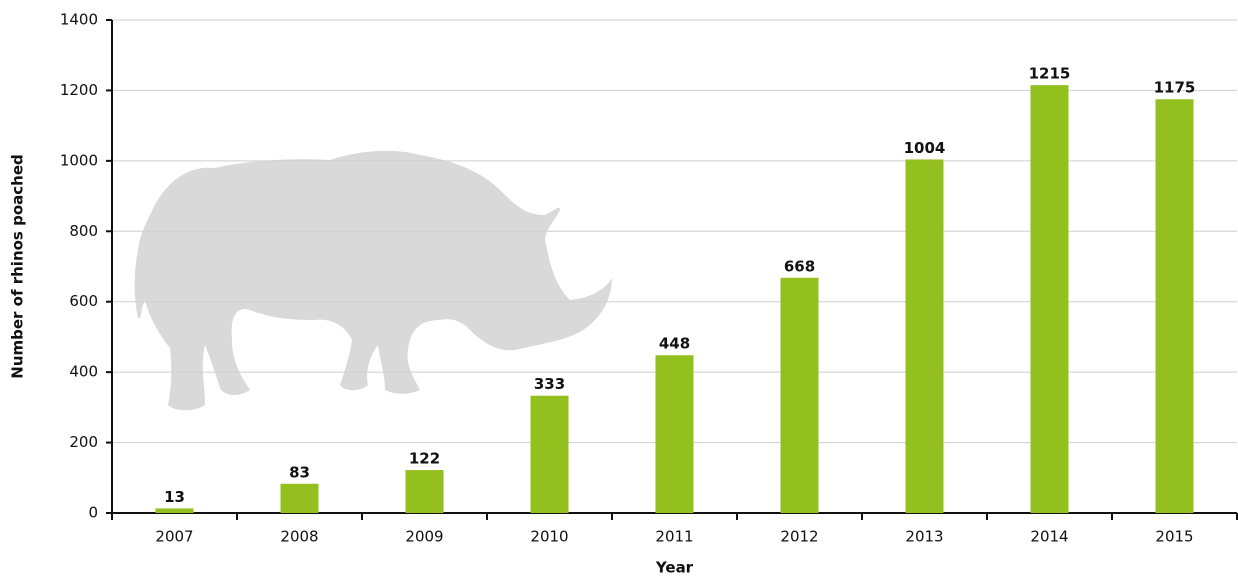 The image size is (1238, 577). I want to click on x-tick-label: 2012, so click(799, 537).